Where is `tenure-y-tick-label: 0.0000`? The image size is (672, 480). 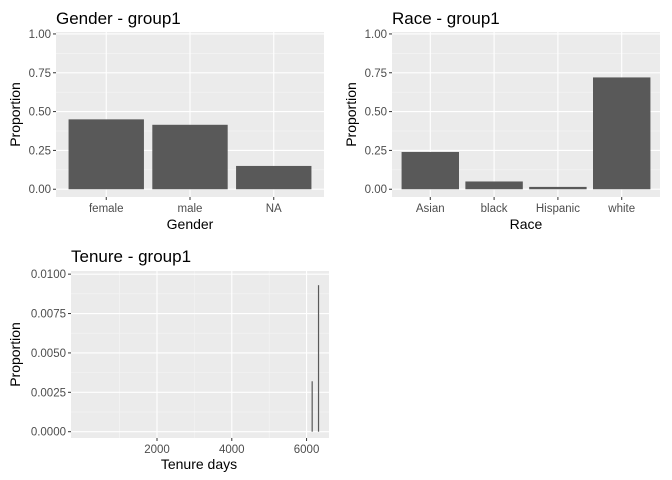
tenure-y-tick-label: 0.0000 is located at coordinates (48, 433).